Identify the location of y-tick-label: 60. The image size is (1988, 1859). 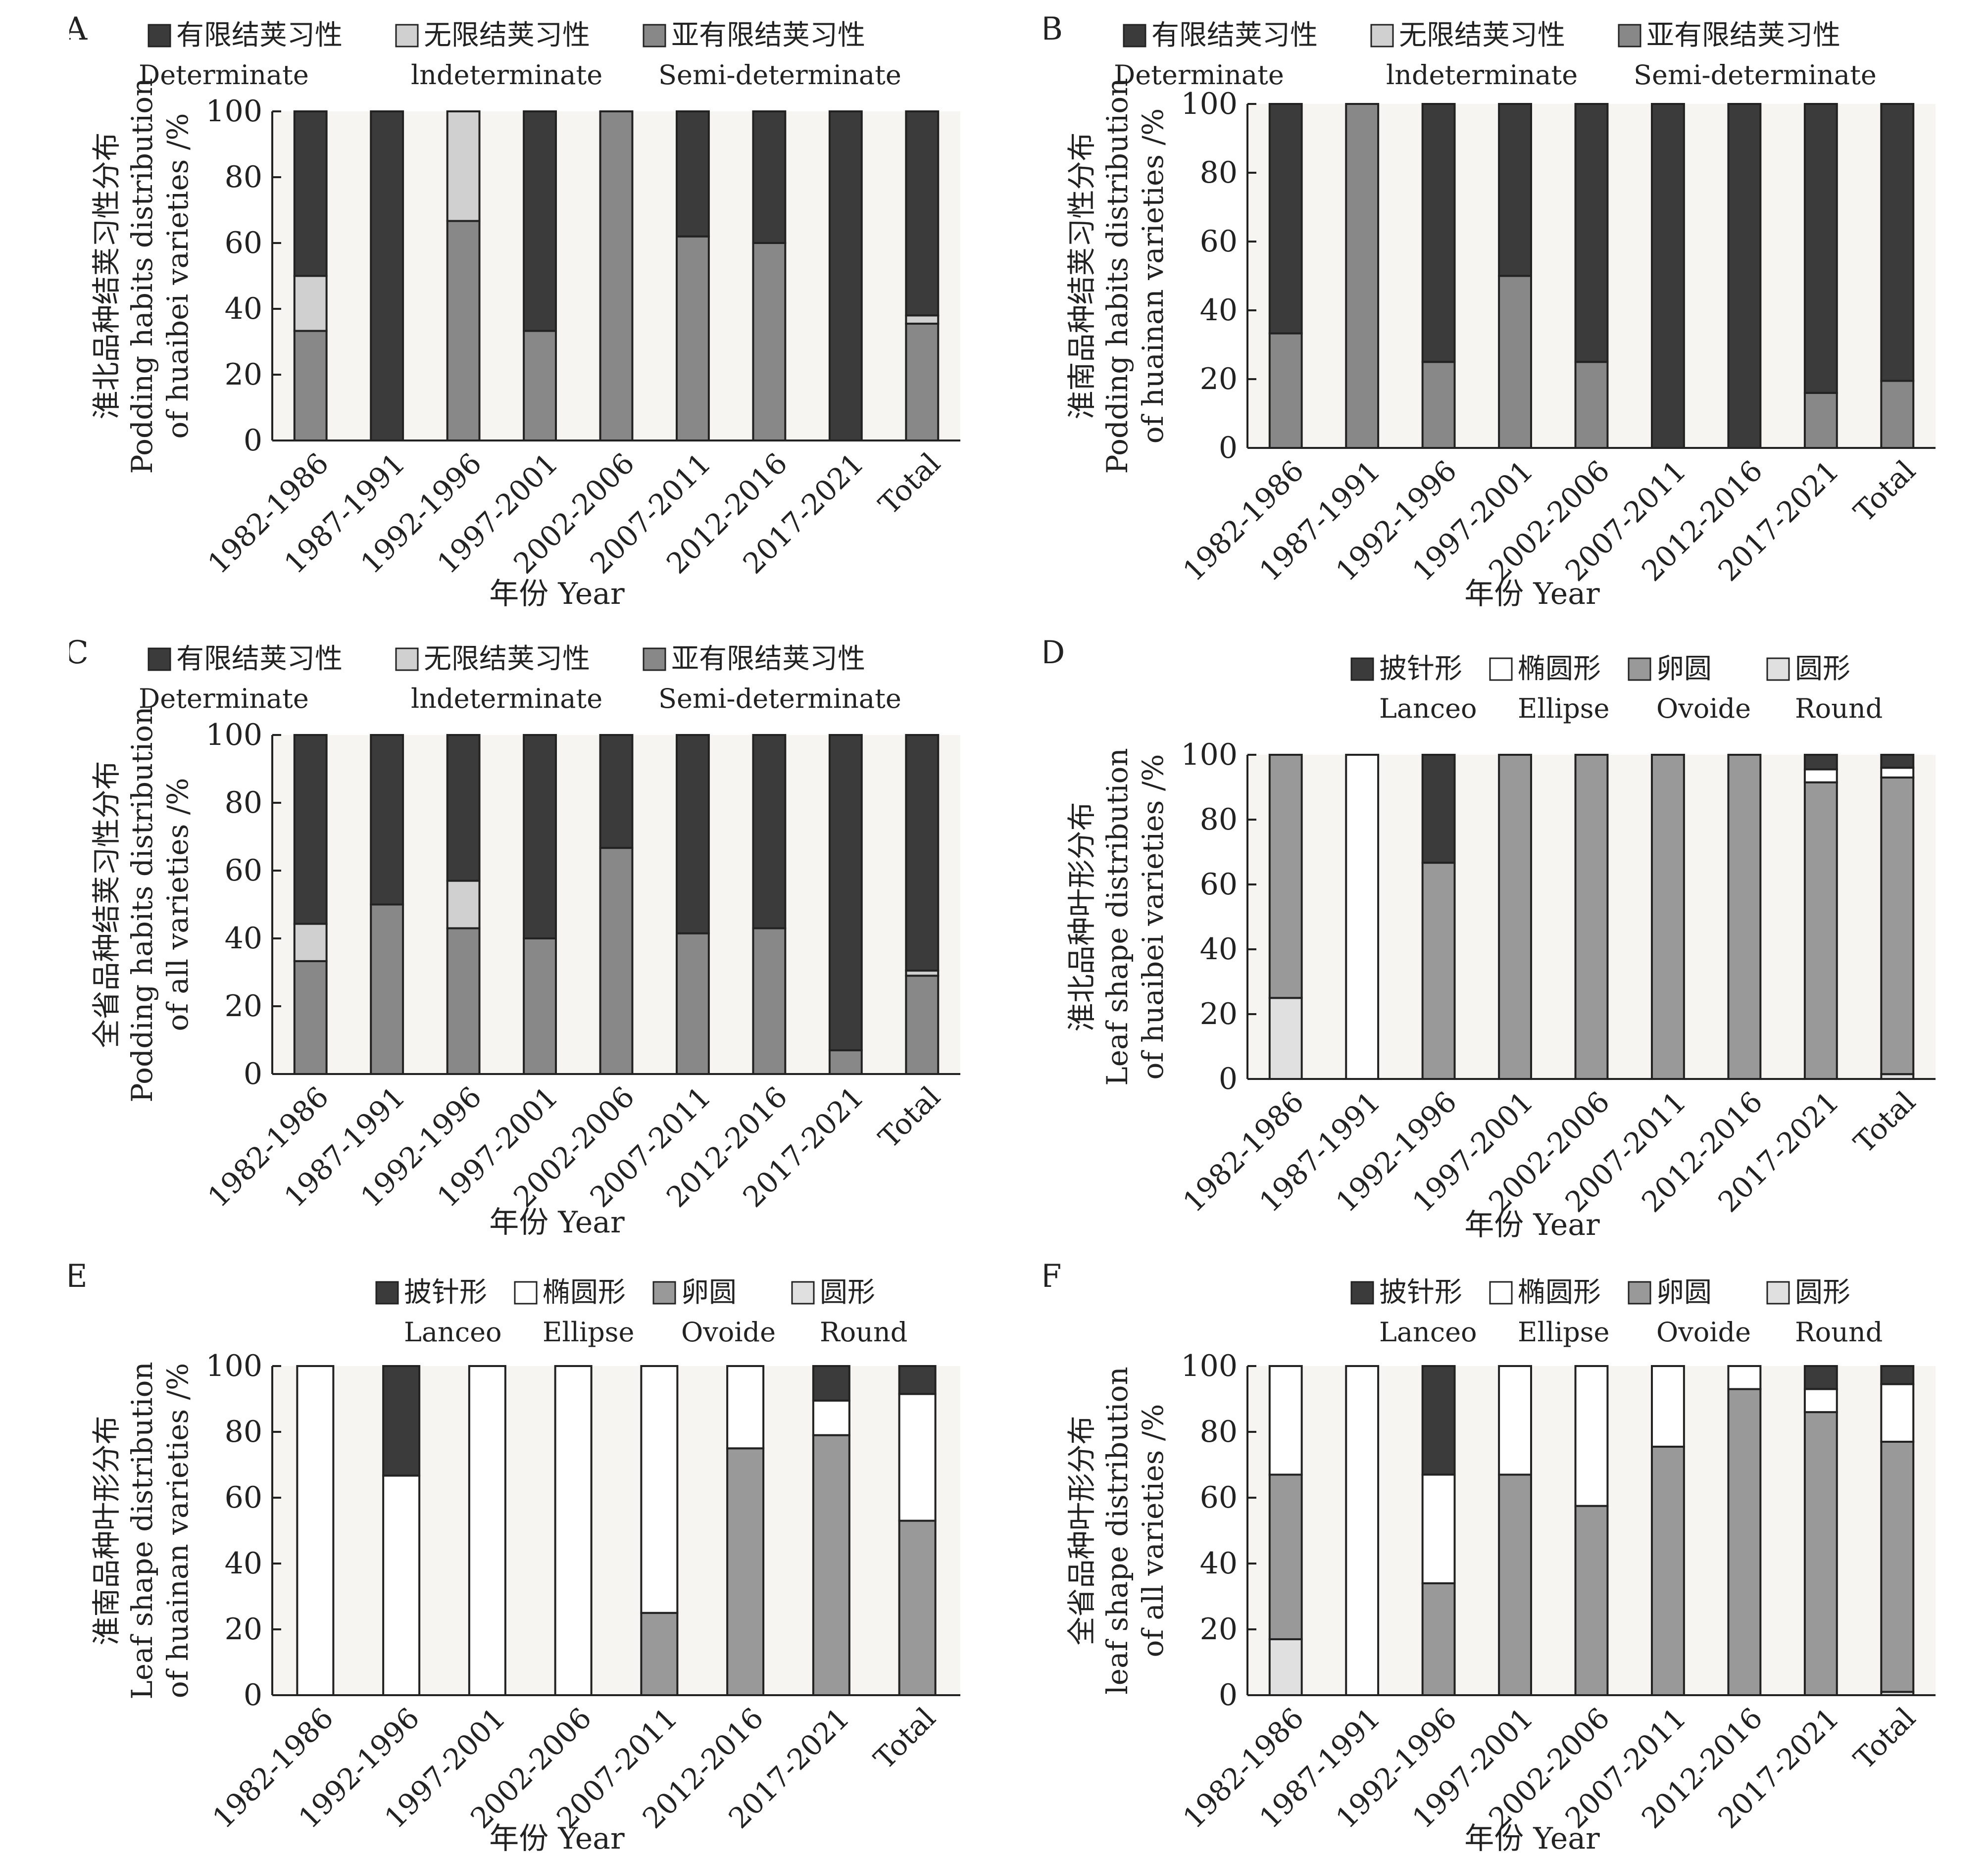
(1219, 242).